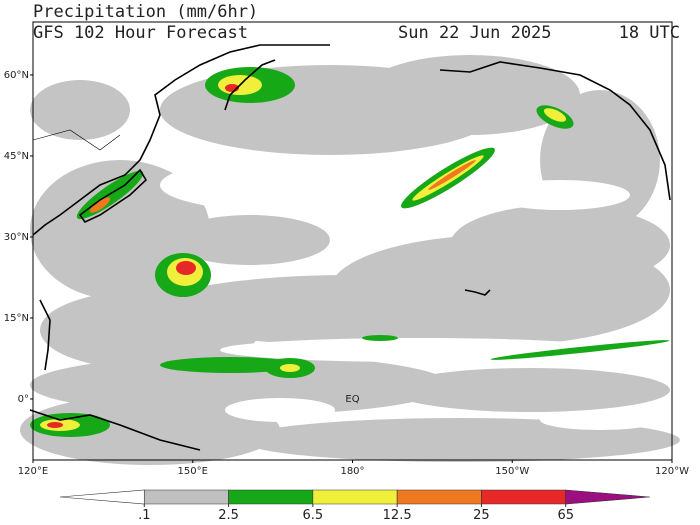  Describe the element at coordinates (352, 399) in the screenshot. I see `equator-label: EQ` at that location.